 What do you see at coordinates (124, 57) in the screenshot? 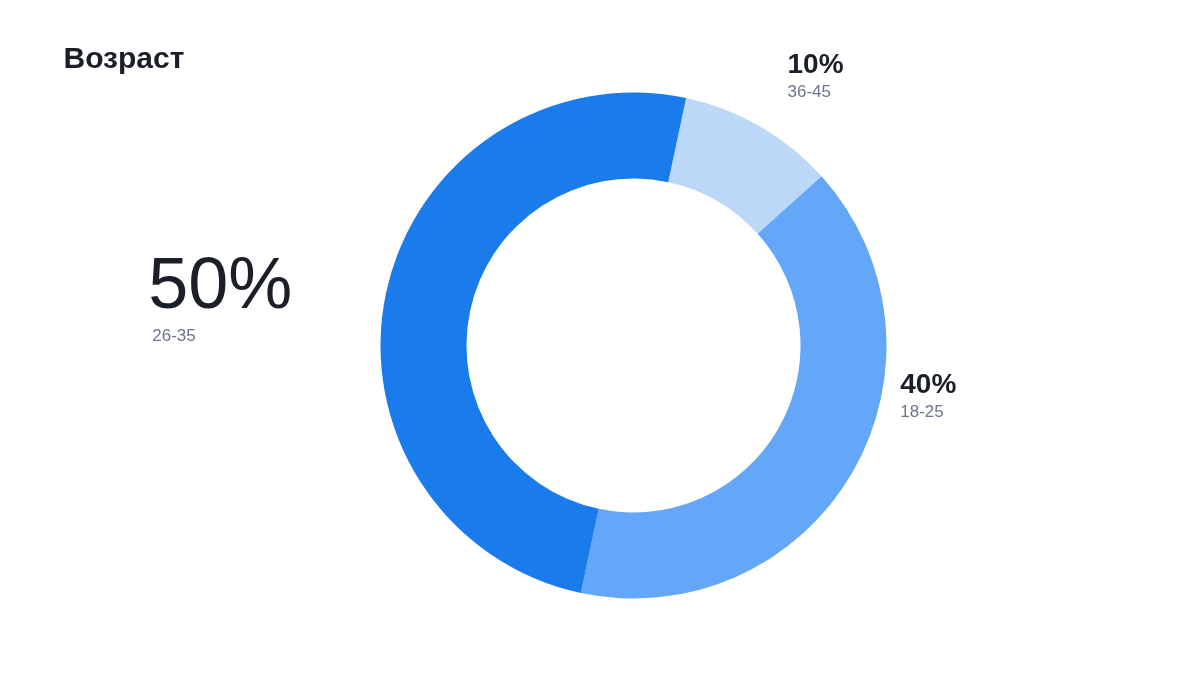
I see `chart-title: Возраст` at bounding box center [124, 57].